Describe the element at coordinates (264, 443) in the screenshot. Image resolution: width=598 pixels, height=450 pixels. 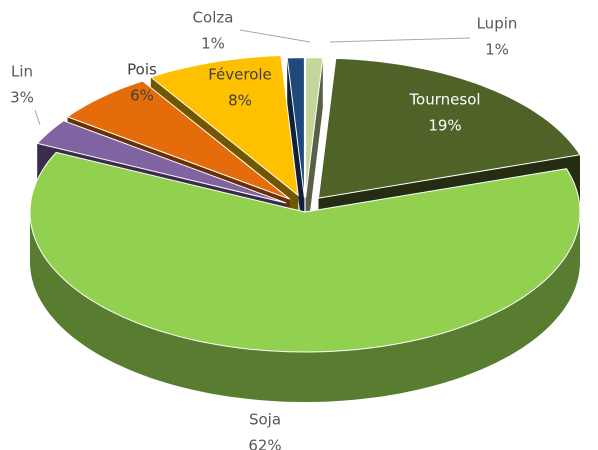
I see `data-label: 62%` at that location.